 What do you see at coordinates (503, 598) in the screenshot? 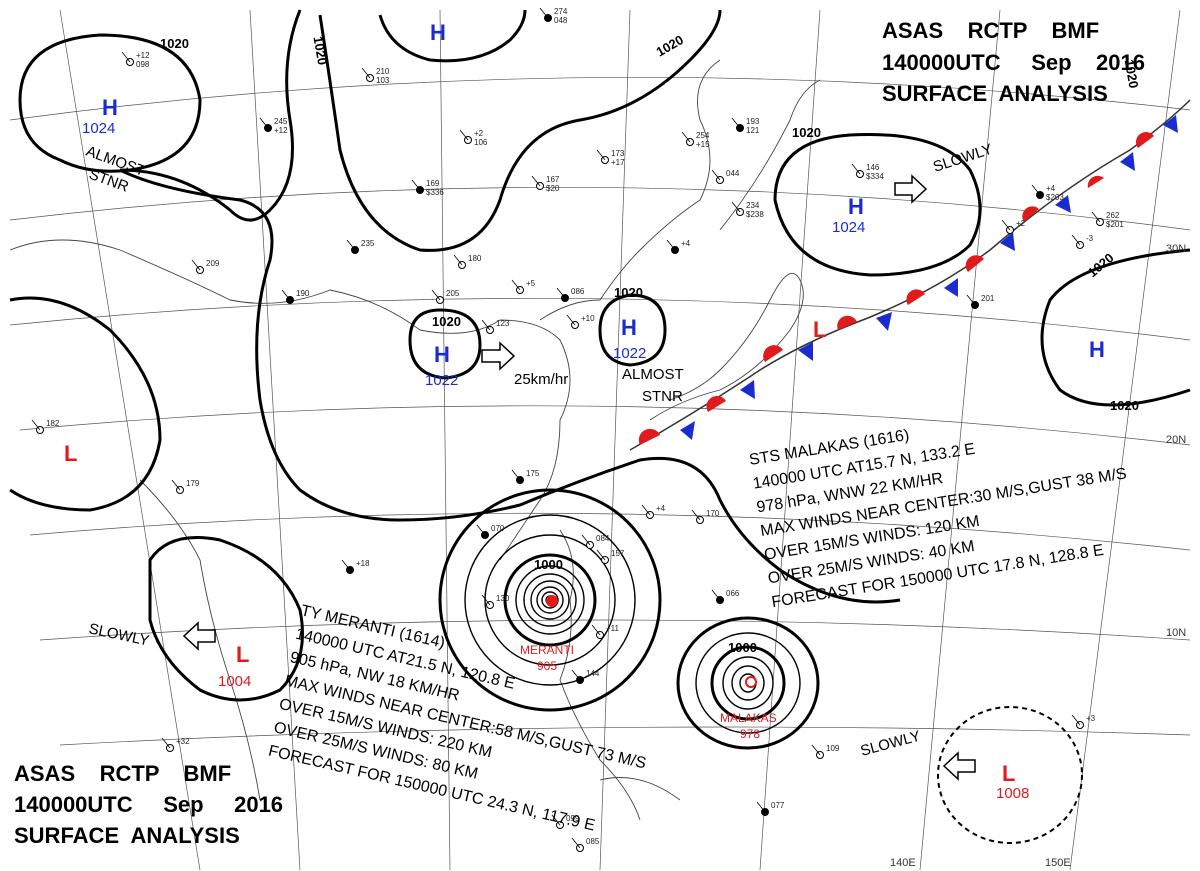
I see `station-value: 130` at bounding box center [503, 598].